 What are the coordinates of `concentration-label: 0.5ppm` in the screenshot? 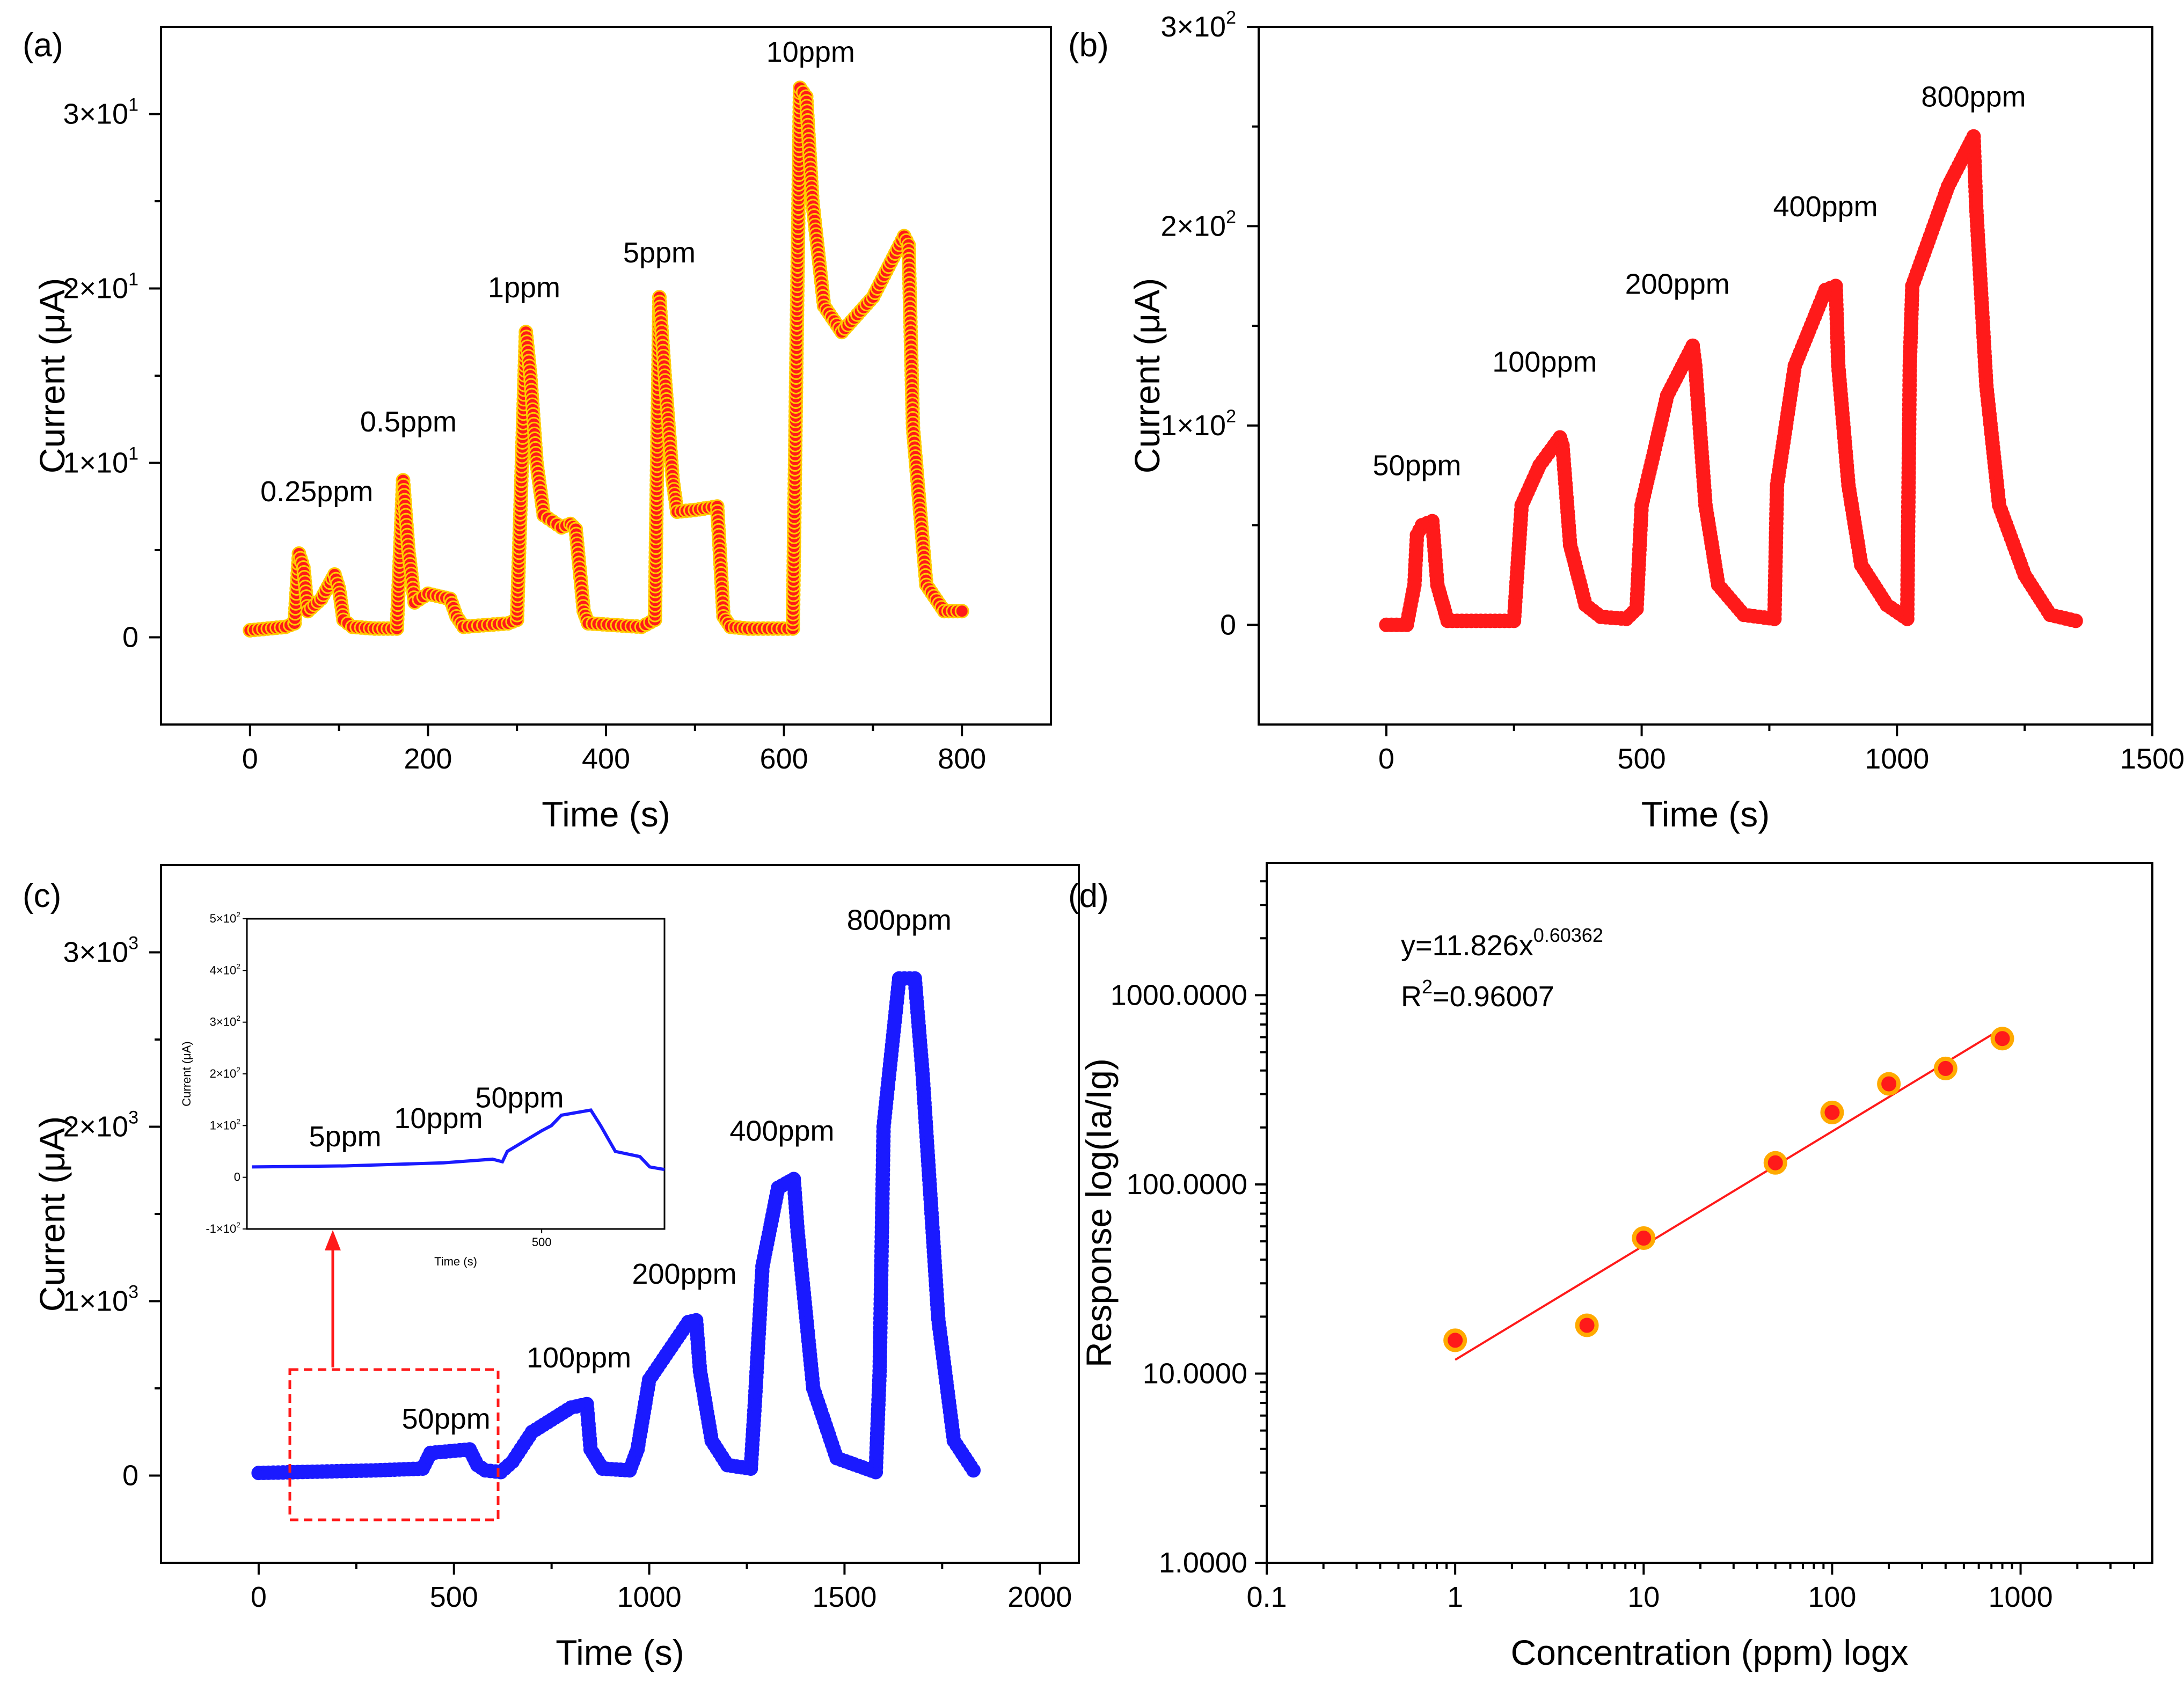 It's located at (408, 422).